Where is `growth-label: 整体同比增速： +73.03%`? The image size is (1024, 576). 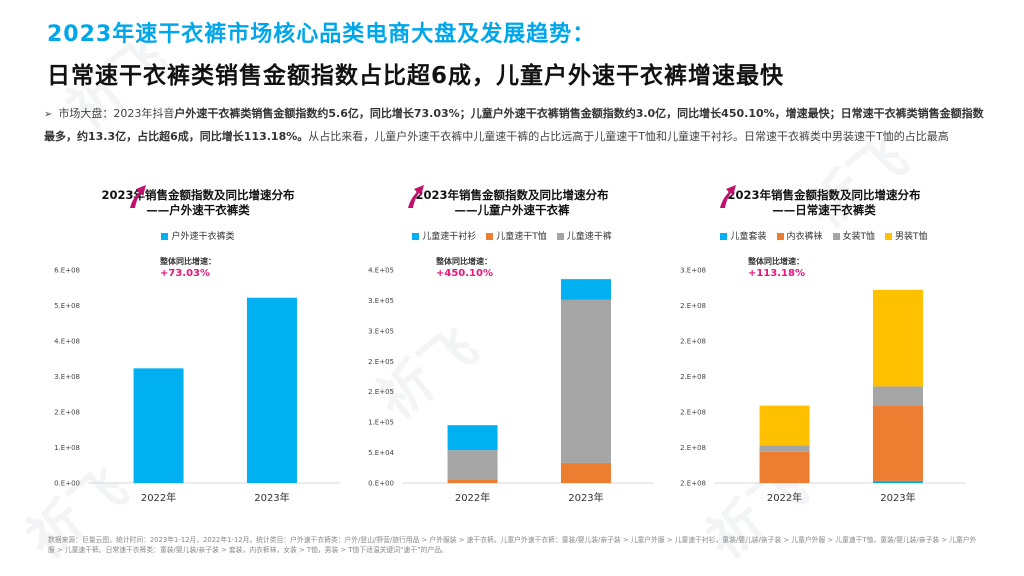 growth-label: 整体同比增速： +73.03% is located at coordinates (188, 268).